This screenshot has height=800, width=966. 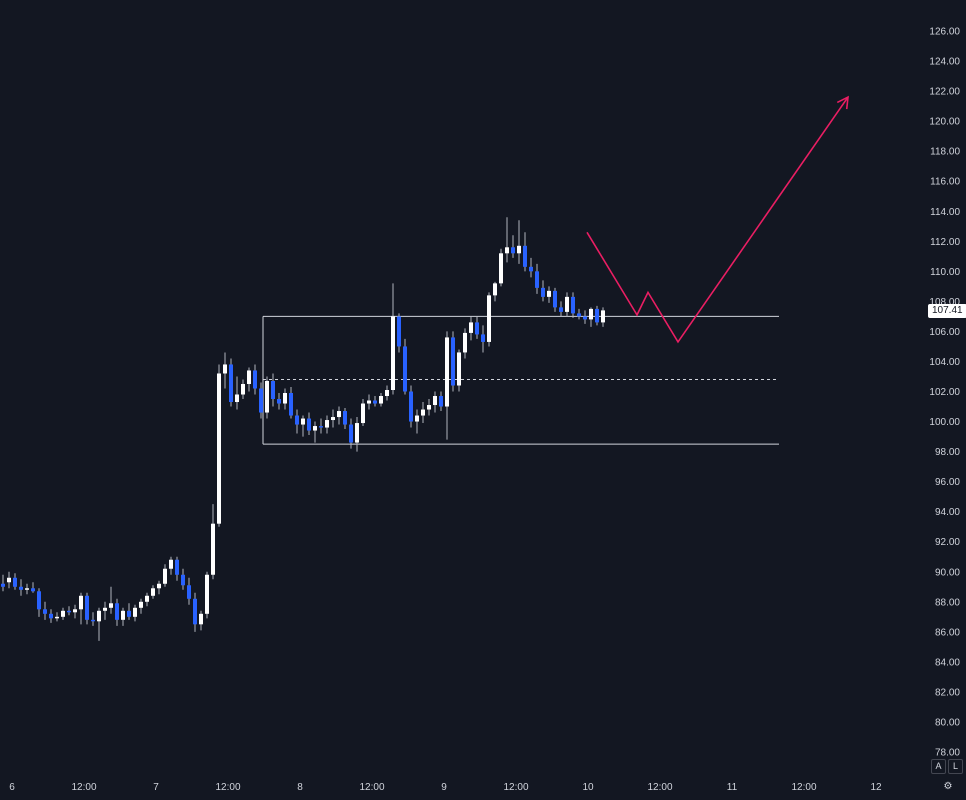 I want to click on x-tick-label: 9, so click(x=444, y=787).